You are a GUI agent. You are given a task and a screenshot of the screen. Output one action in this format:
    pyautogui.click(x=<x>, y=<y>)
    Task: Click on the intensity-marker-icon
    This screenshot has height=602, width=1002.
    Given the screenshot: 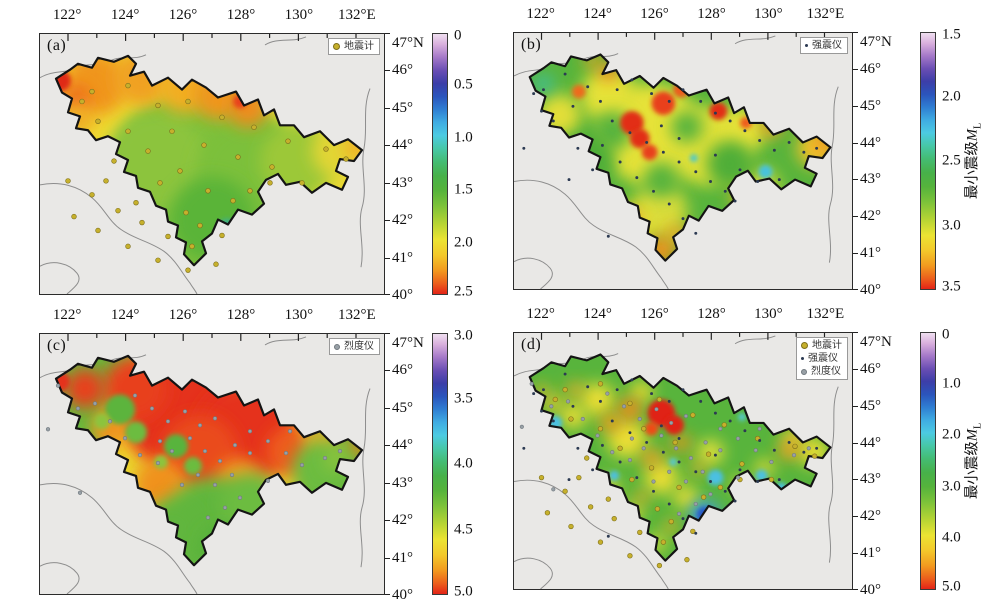 What is the action you would take?
    pyautogui.click(x=337, y=346)
    